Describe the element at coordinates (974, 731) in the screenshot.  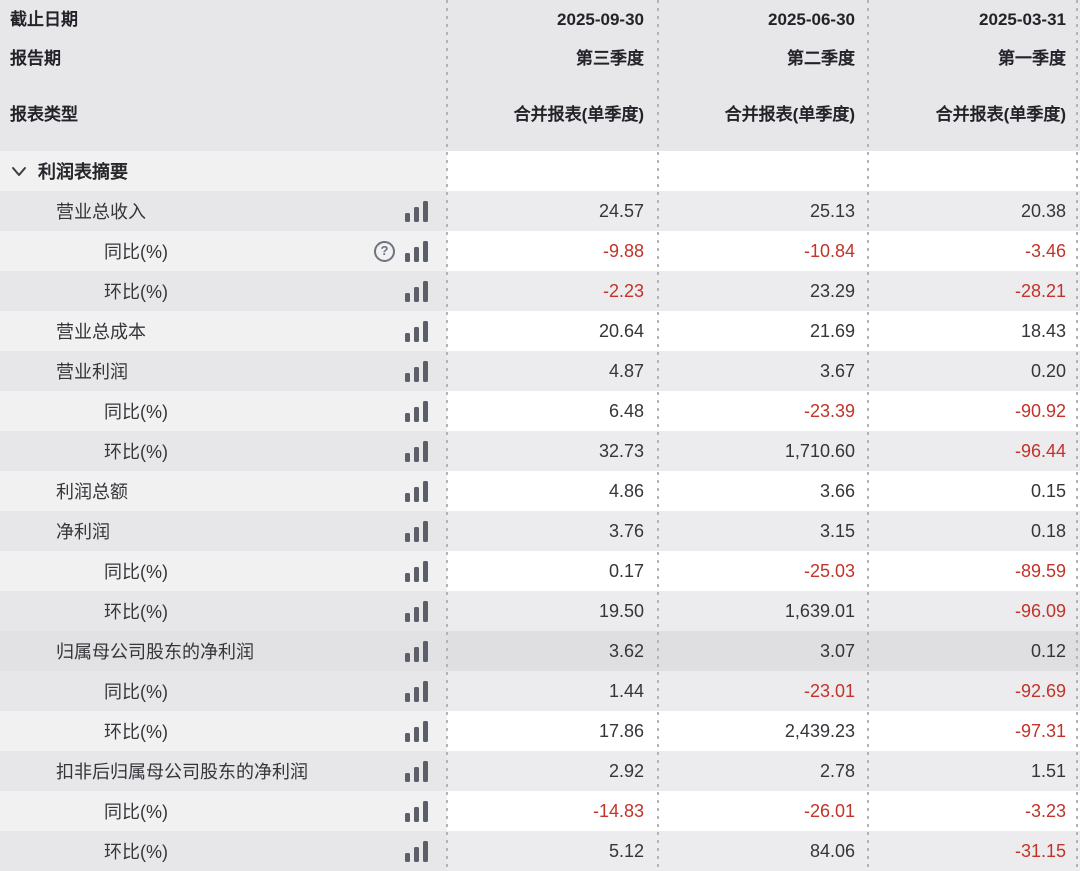
I see `value-q1: -97.31` at that location.